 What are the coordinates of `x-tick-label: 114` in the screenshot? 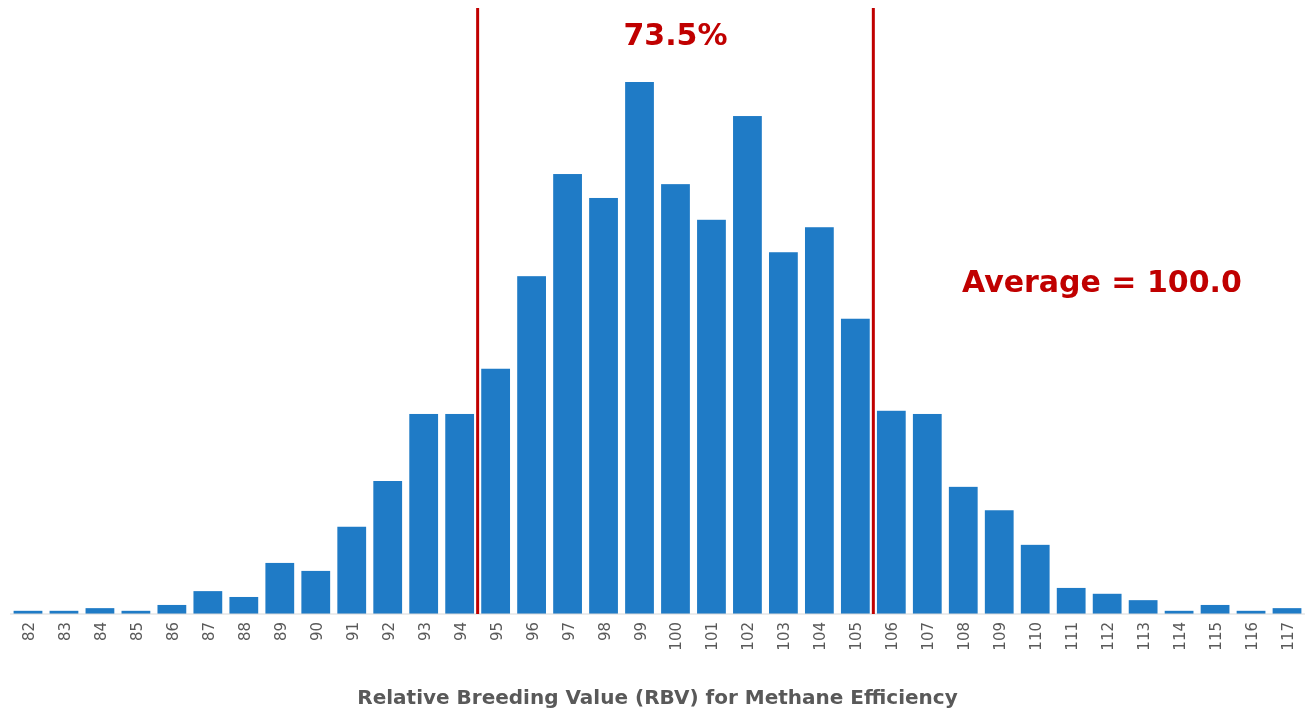 It's located at (1180, 636).